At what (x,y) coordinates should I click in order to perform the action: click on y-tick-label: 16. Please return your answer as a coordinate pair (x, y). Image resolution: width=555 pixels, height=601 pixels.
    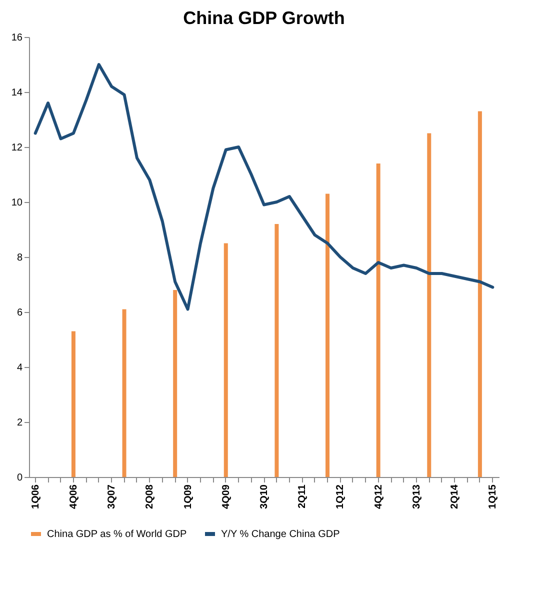
    Looking at the image, I should click on (17, 38).